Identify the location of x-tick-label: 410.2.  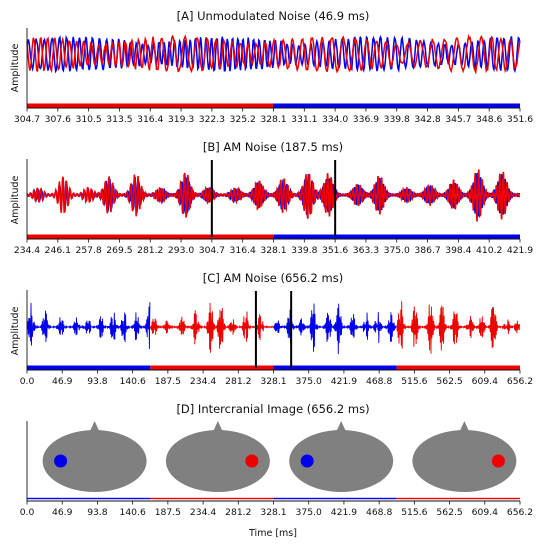
(489, 250).